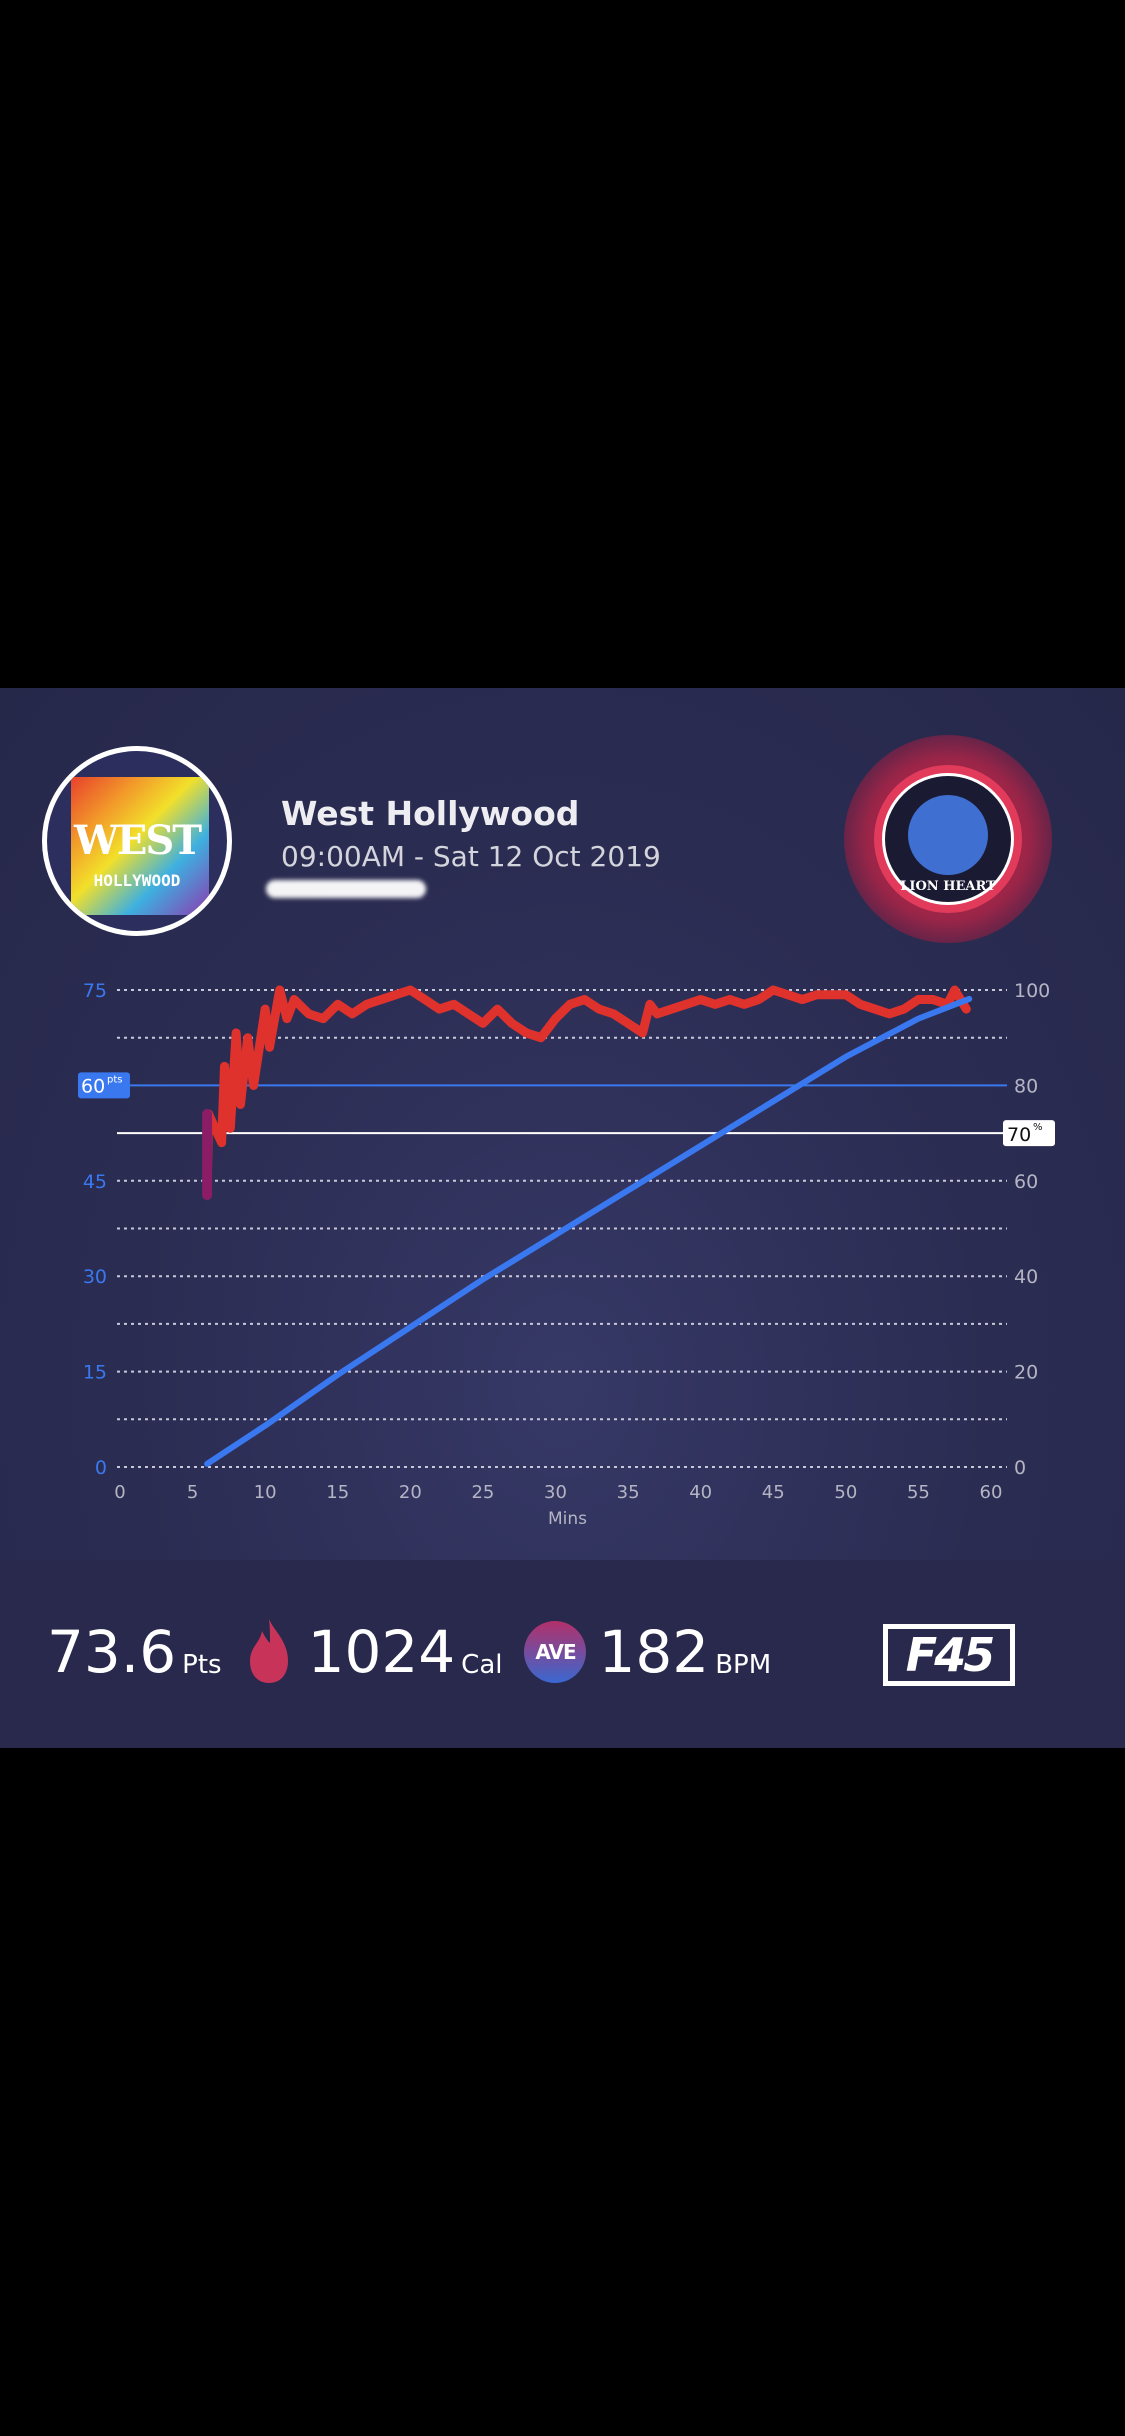 The width and height of the screenshot is (1125, 2436). Describe the element at coordinates (192, 1492) in the screenshot. I see `x-axis-tick: 5` at that location.